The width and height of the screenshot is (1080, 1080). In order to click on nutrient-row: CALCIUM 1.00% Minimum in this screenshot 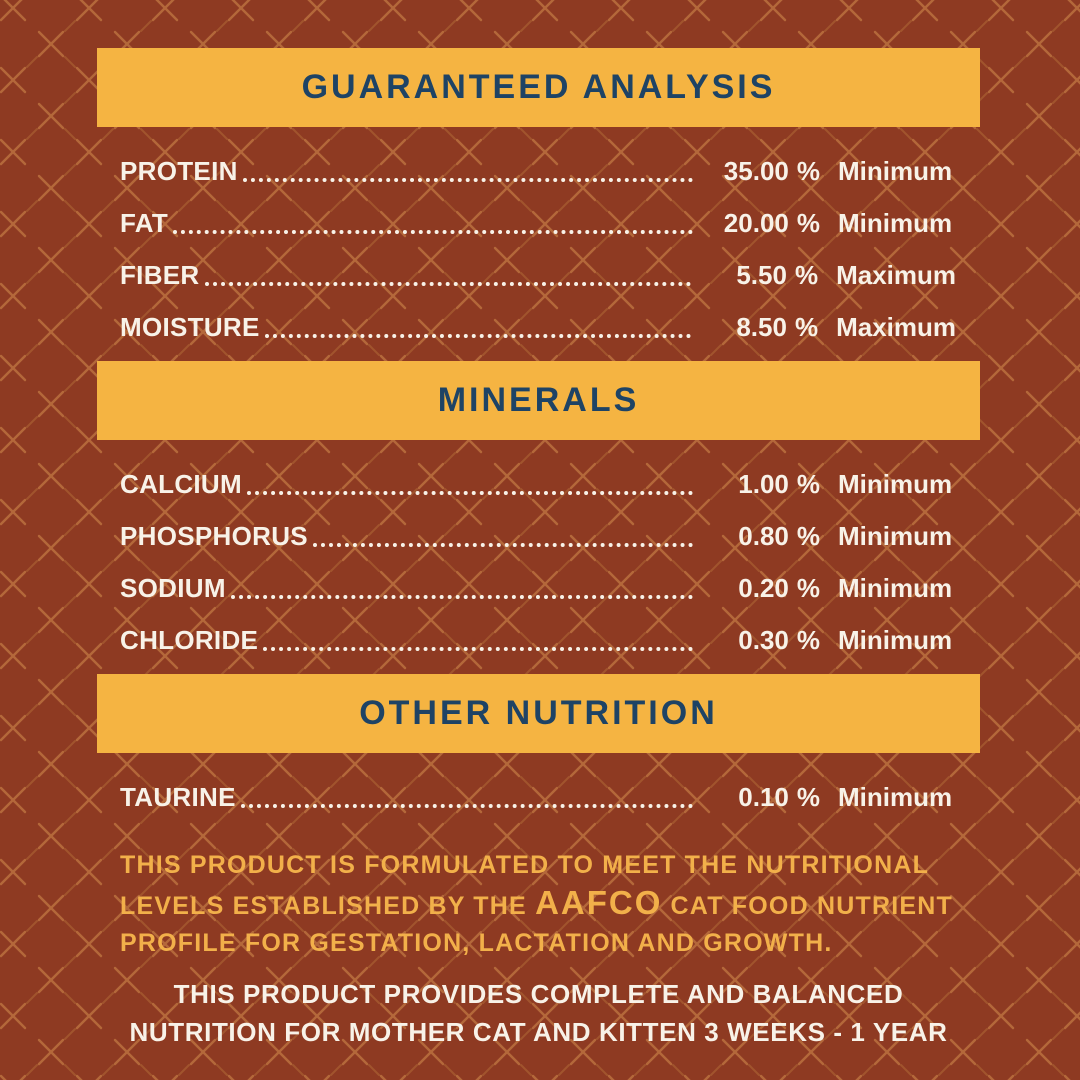, I will do `click(538, 482)`.